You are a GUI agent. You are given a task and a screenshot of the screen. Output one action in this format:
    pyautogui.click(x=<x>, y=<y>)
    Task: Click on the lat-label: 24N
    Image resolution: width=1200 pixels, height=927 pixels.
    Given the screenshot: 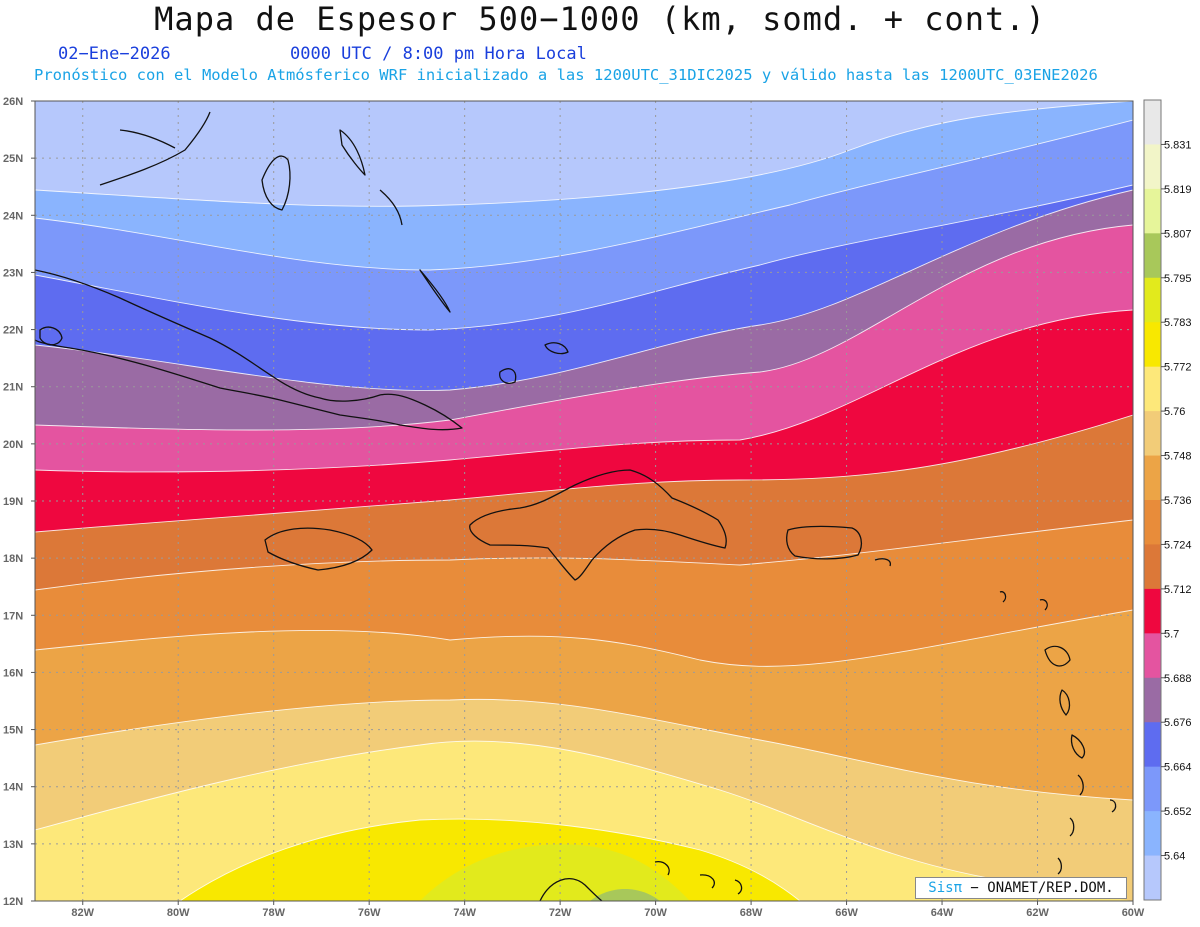 What is the action you would take?
    pyautogui.click(x=13, y=216)
    